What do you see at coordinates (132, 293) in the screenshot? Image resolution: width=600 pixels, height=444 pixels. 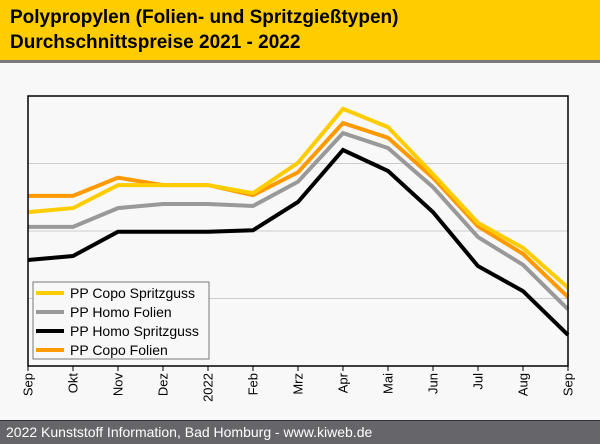 I see `legend-label: PP Copo Spritzguss` at bounding box center [132, 293].